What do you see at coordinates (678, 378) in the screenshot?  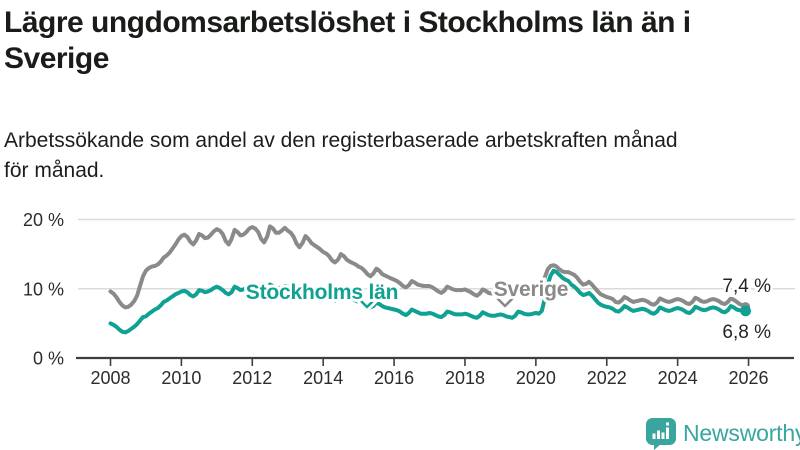 I see `x-tick-label: 2024` at bounding box center [678, 378].